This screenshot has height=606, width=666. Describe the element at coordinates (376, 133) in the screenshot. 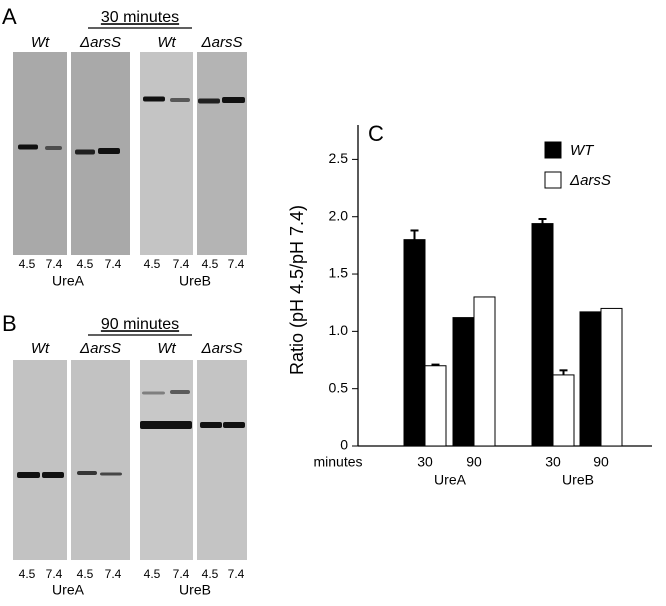

I see `panel-label: C` at that location.